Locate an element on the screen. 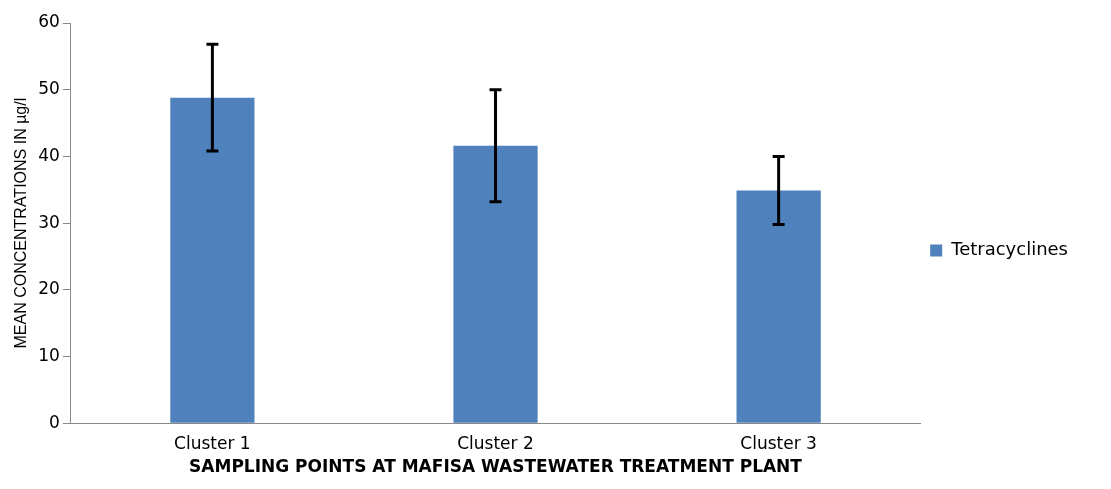 The image size is (1111, 489). y-tick-label: 50 is located at coordinates (49, 88).